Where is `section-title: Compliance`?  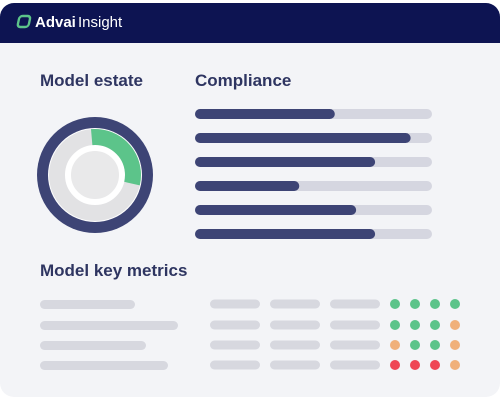 section-title: Compliance is located at coordinates (243, 80).